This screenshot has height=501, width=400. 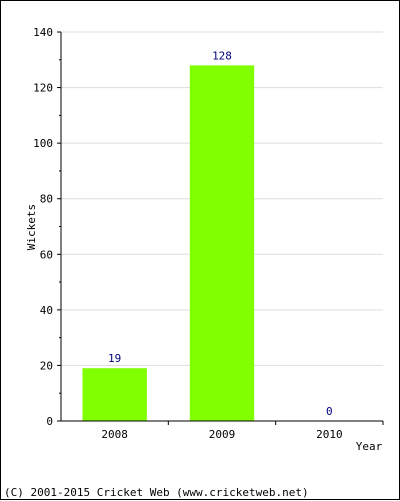 What do you see at coordinates (46, 310) in the screenshot?
I see `y-tick-label: 40` at bounding box center [46, 310].